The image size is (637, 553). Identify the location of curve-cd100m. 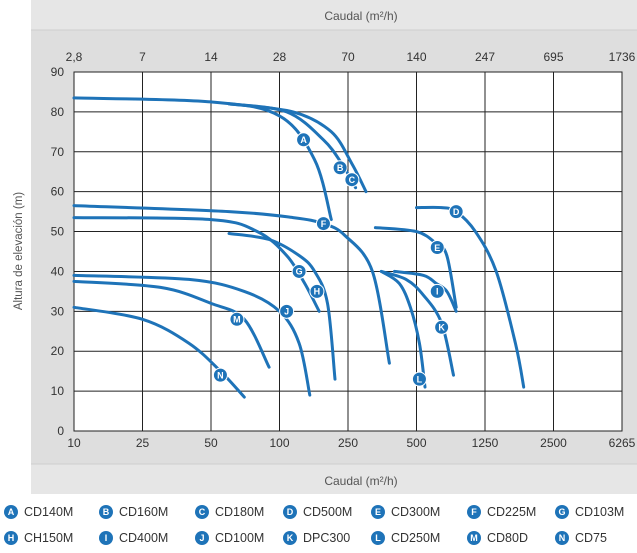
(192, 335).